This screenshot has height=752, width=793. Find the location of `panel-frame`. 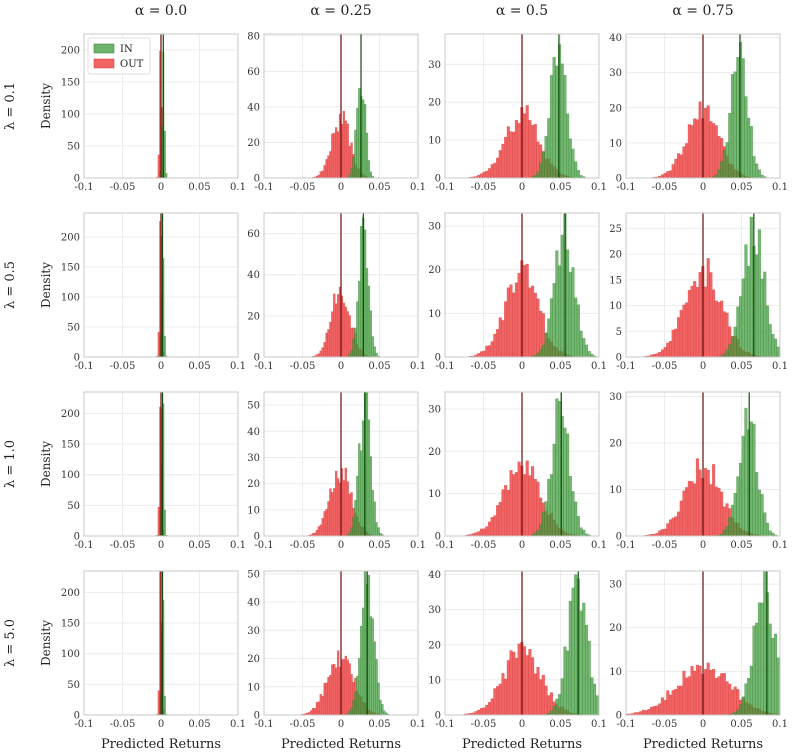

panel-frame is located at coordinates (703, 464).